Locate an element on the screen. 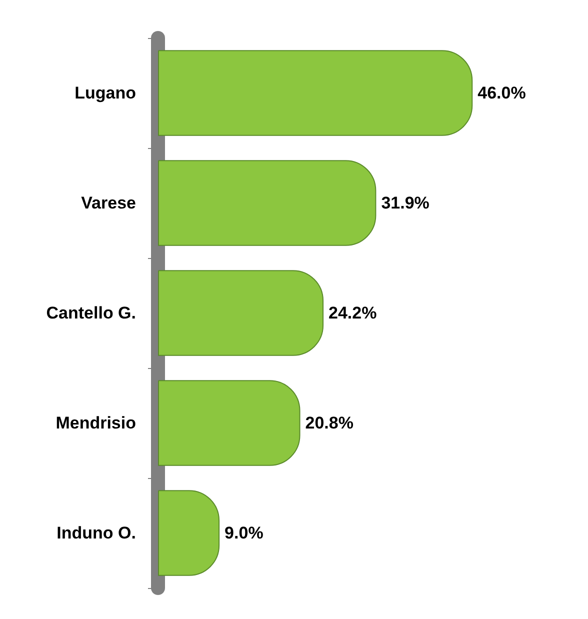  data-label: 31.9% is located at coordinates (405, 203).